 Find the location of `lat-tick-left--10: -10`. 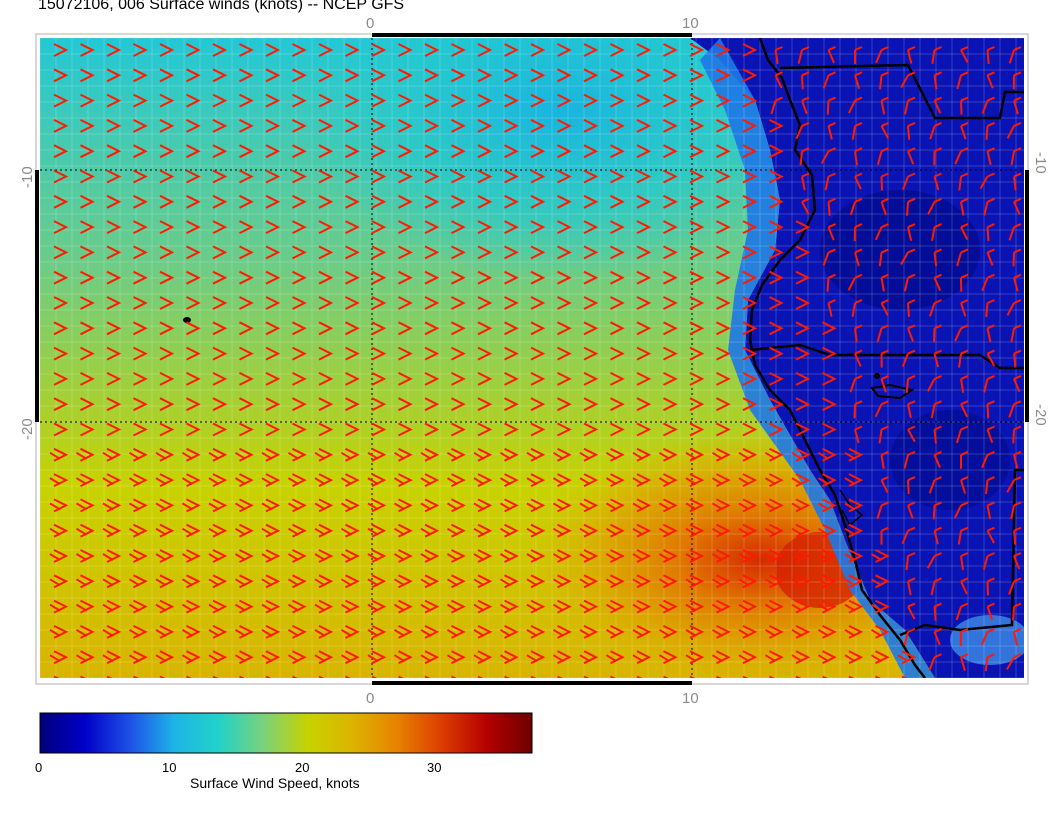

lat-tick-left--10: -10 is located at coordinates (27, 177).